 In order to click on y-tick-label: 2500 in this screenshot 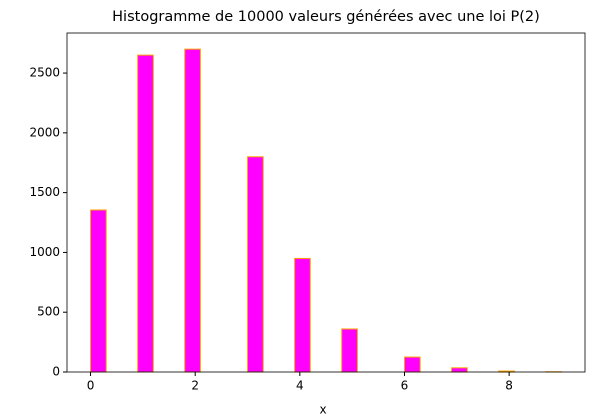, I will do `click(44, 73)`.